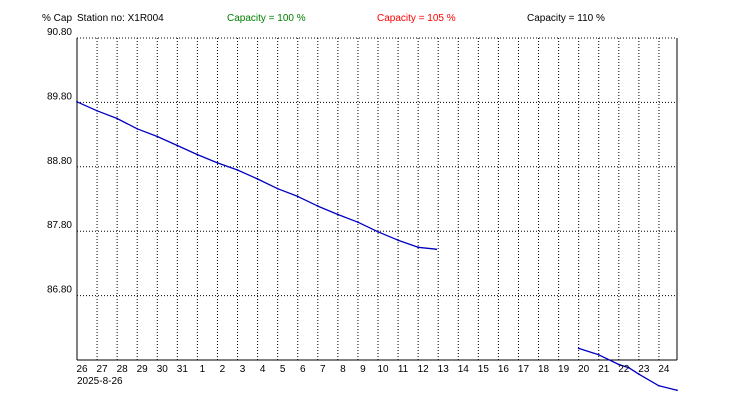 The height and width of the screenshot is (400, 750). I want to click on x-tick-label: 3, so click(243, 369).